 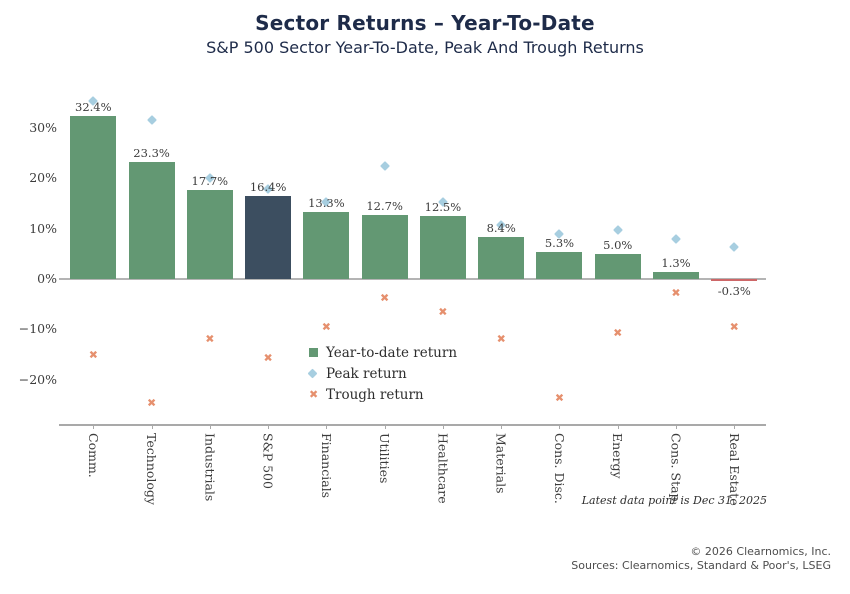 I want to click on ytd-square-icon, so click(x=317, y=352).